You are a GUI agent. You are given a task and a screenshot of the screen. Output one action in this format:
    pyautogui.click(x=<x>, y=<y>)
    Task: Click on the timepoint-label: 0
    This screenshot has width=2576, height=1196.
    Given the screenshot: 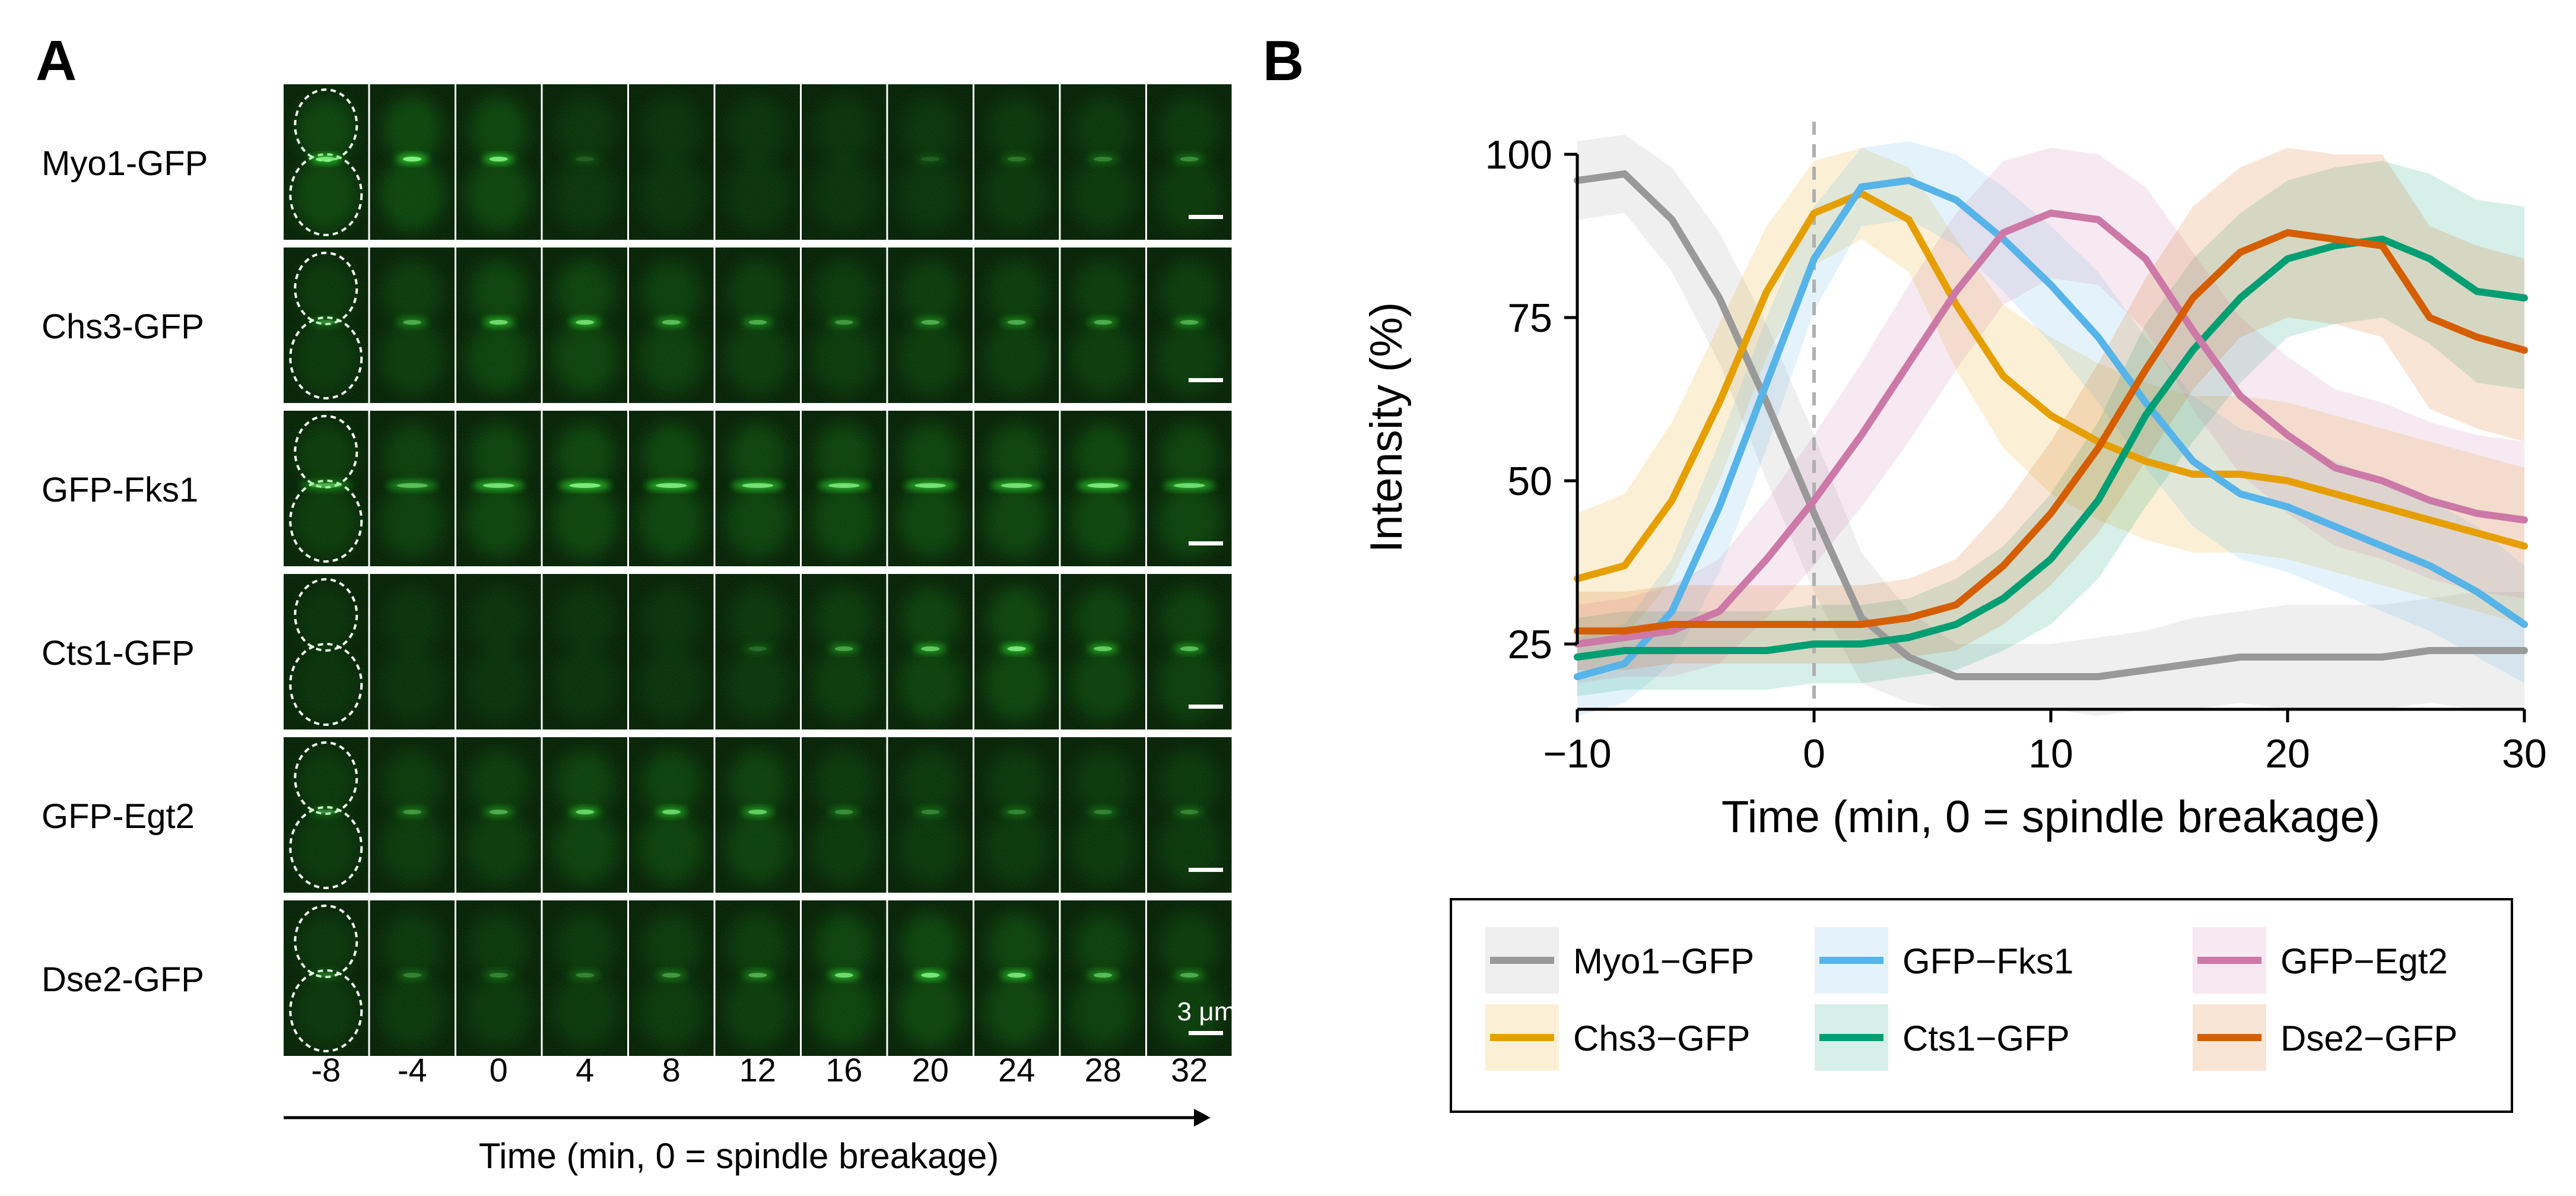 What is the action you would take?
    pyautogui.click(x=499, y=1070)
    